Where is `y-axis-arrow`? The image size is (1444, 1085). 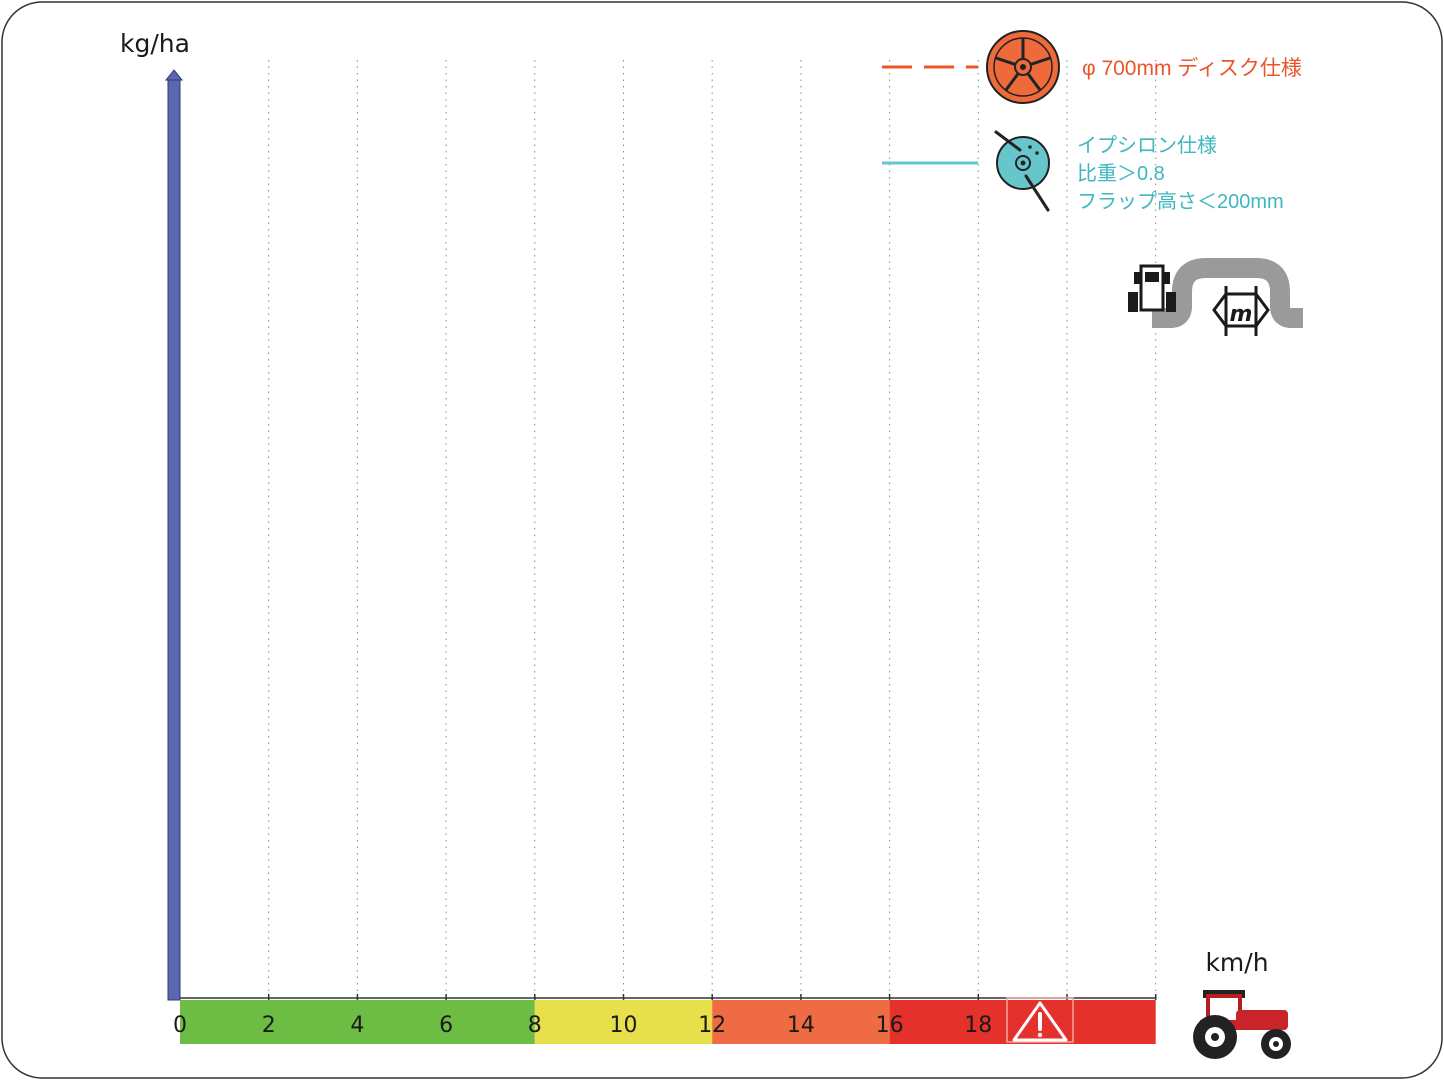 y-axis-arrow is located at coordinates (174, 75).